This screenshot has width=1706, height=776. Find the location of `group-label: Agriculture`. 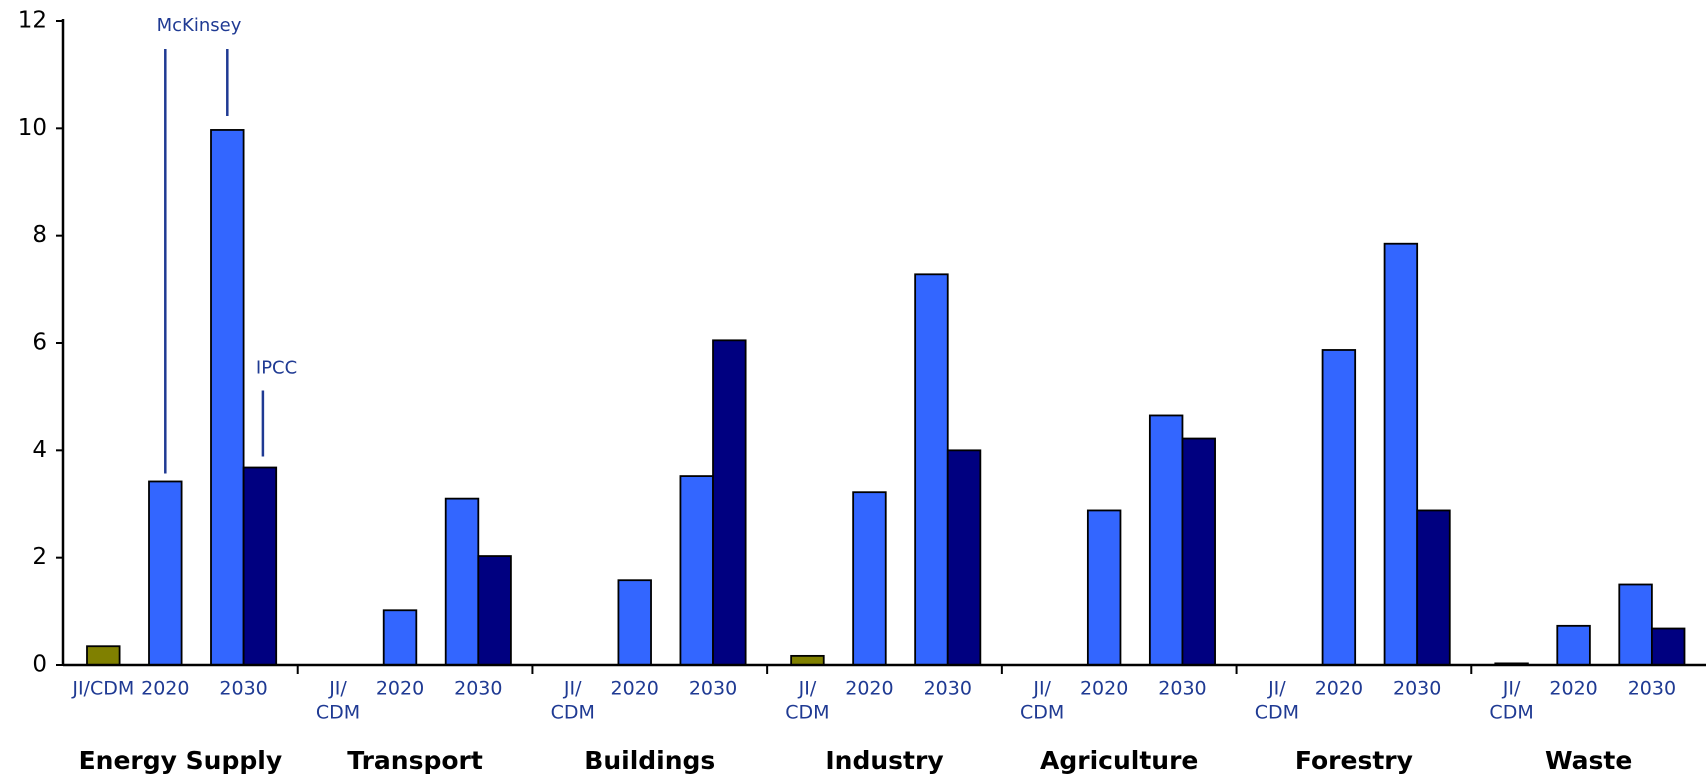

group-label: Agriculture is located at coordinates (1119, 760).